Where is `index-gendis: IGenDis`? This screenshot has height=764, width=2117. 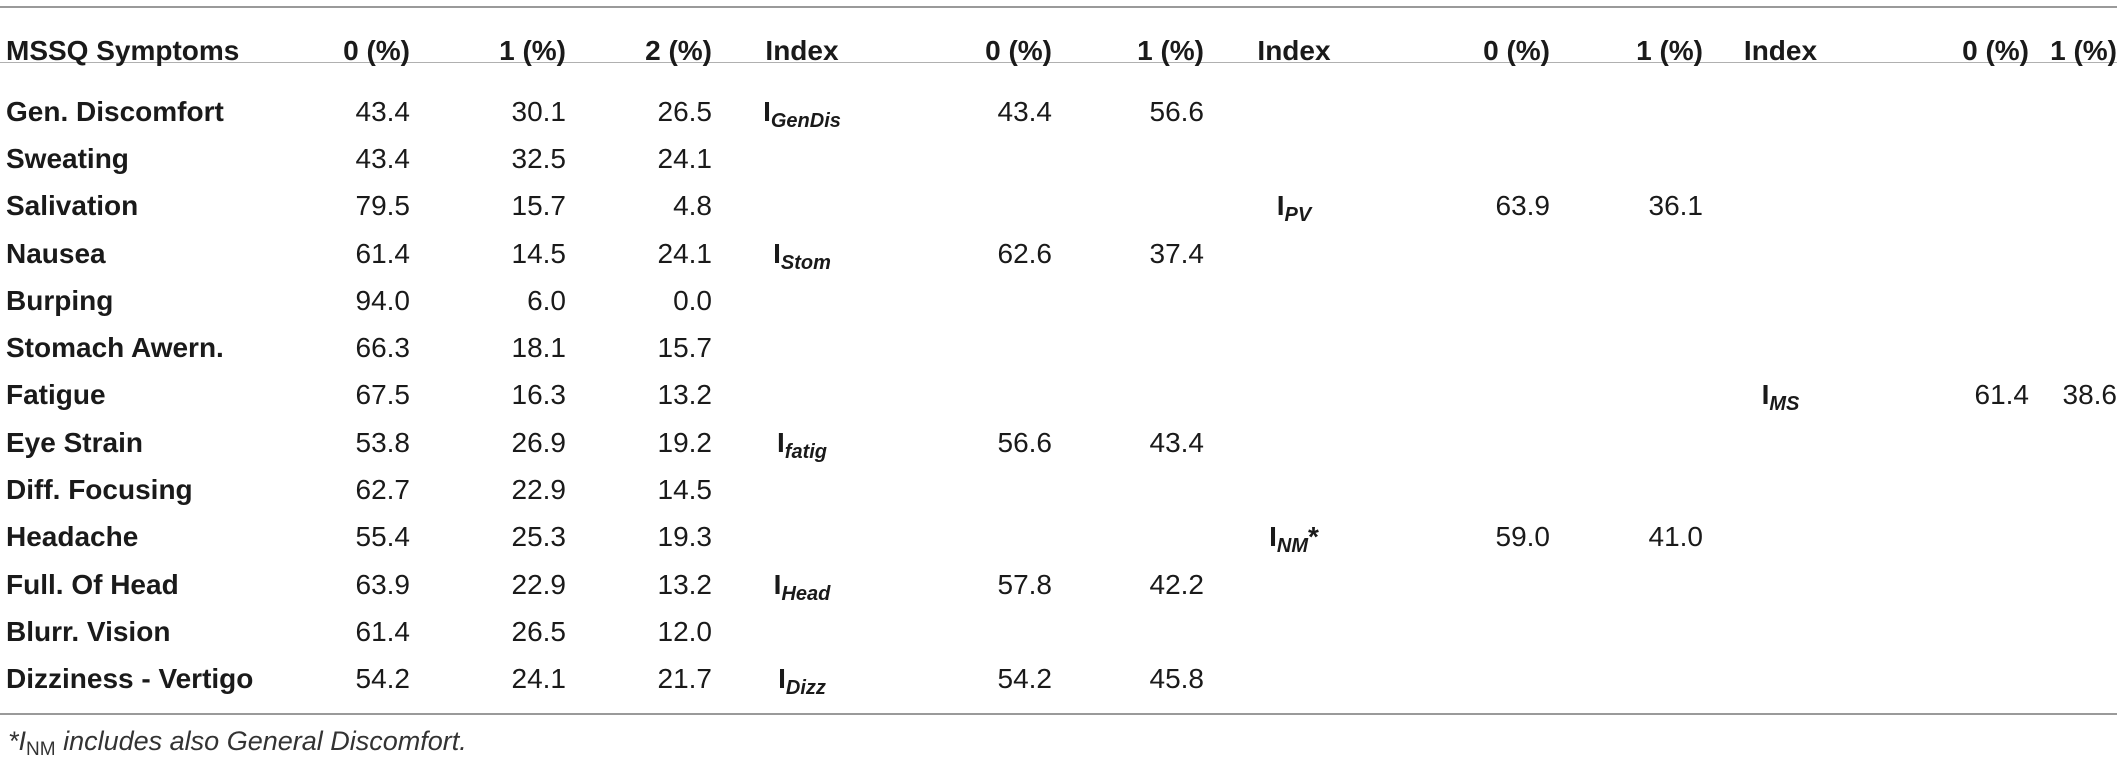
index-gendis: IGenDis is located at coordinates (802, 111).